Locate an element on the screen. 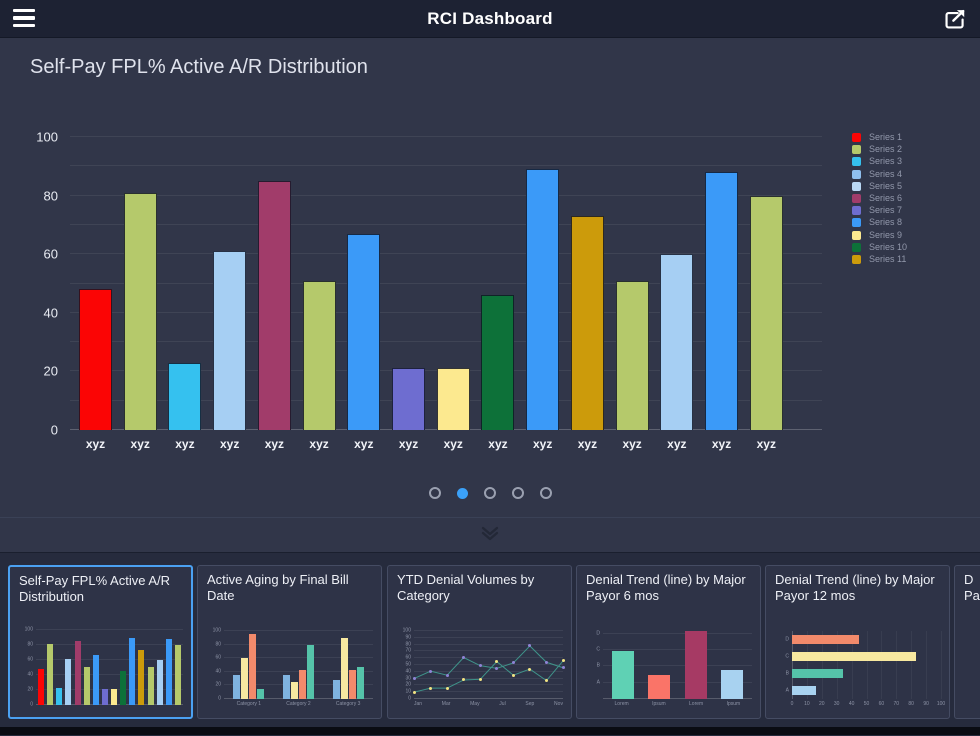  mini-bars is located at coordinates (677, 665).